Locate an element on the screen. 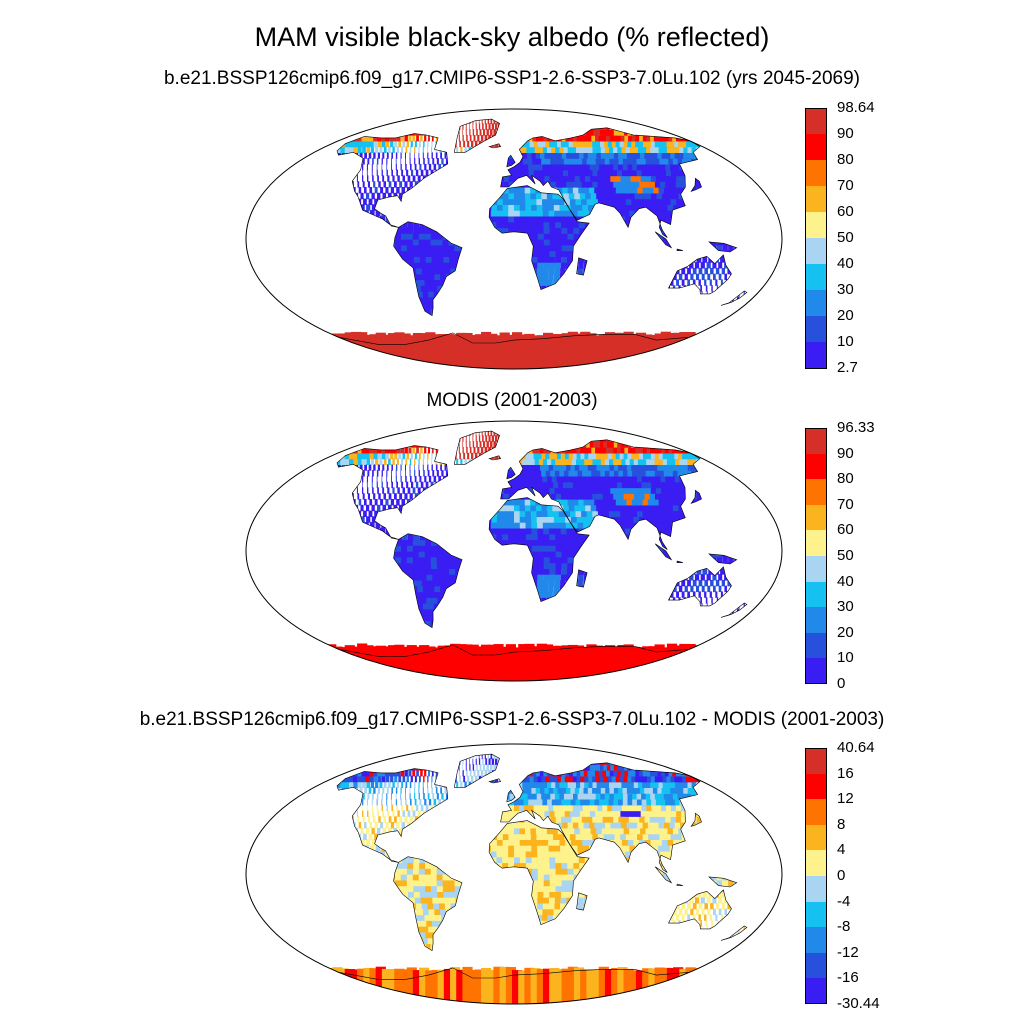  colorbar-tick-label: -16 is located at coordinates (848, 978).